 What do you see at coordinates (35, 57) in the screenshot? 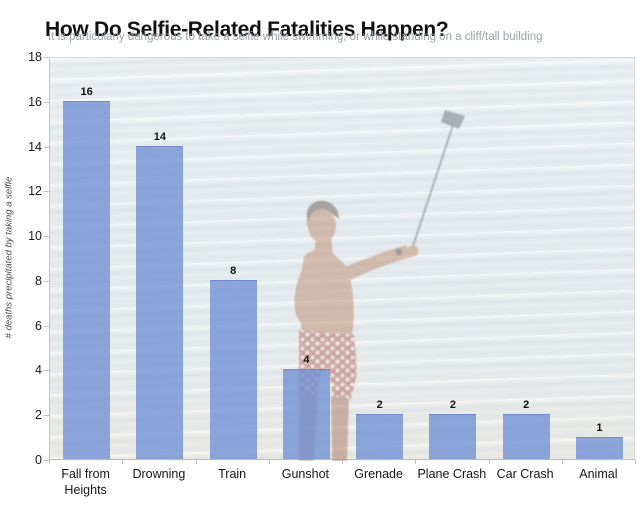
I see `y-tick-label: 18` at bounding box center [35, 57].